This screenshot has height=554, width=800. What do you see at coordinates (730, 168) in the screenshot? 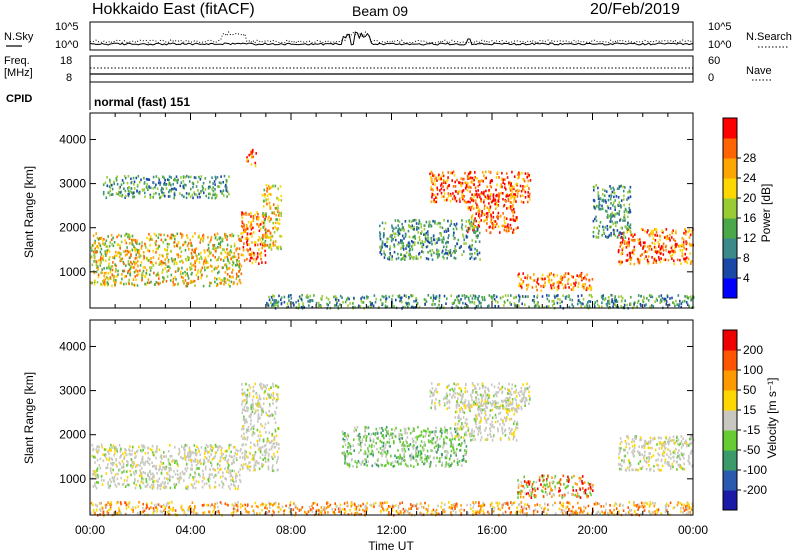
I see `colorbar-swatch` at bounding box center [730, 168].